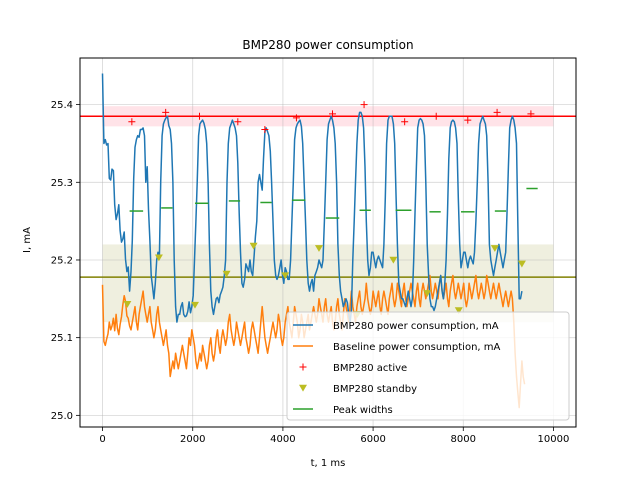 Image resolution: width=640 pixels, height=480 pixels. Describe the element at coordinates (62, 105) in the screenshot. I see `y-tick-label: 25.4` at that location.